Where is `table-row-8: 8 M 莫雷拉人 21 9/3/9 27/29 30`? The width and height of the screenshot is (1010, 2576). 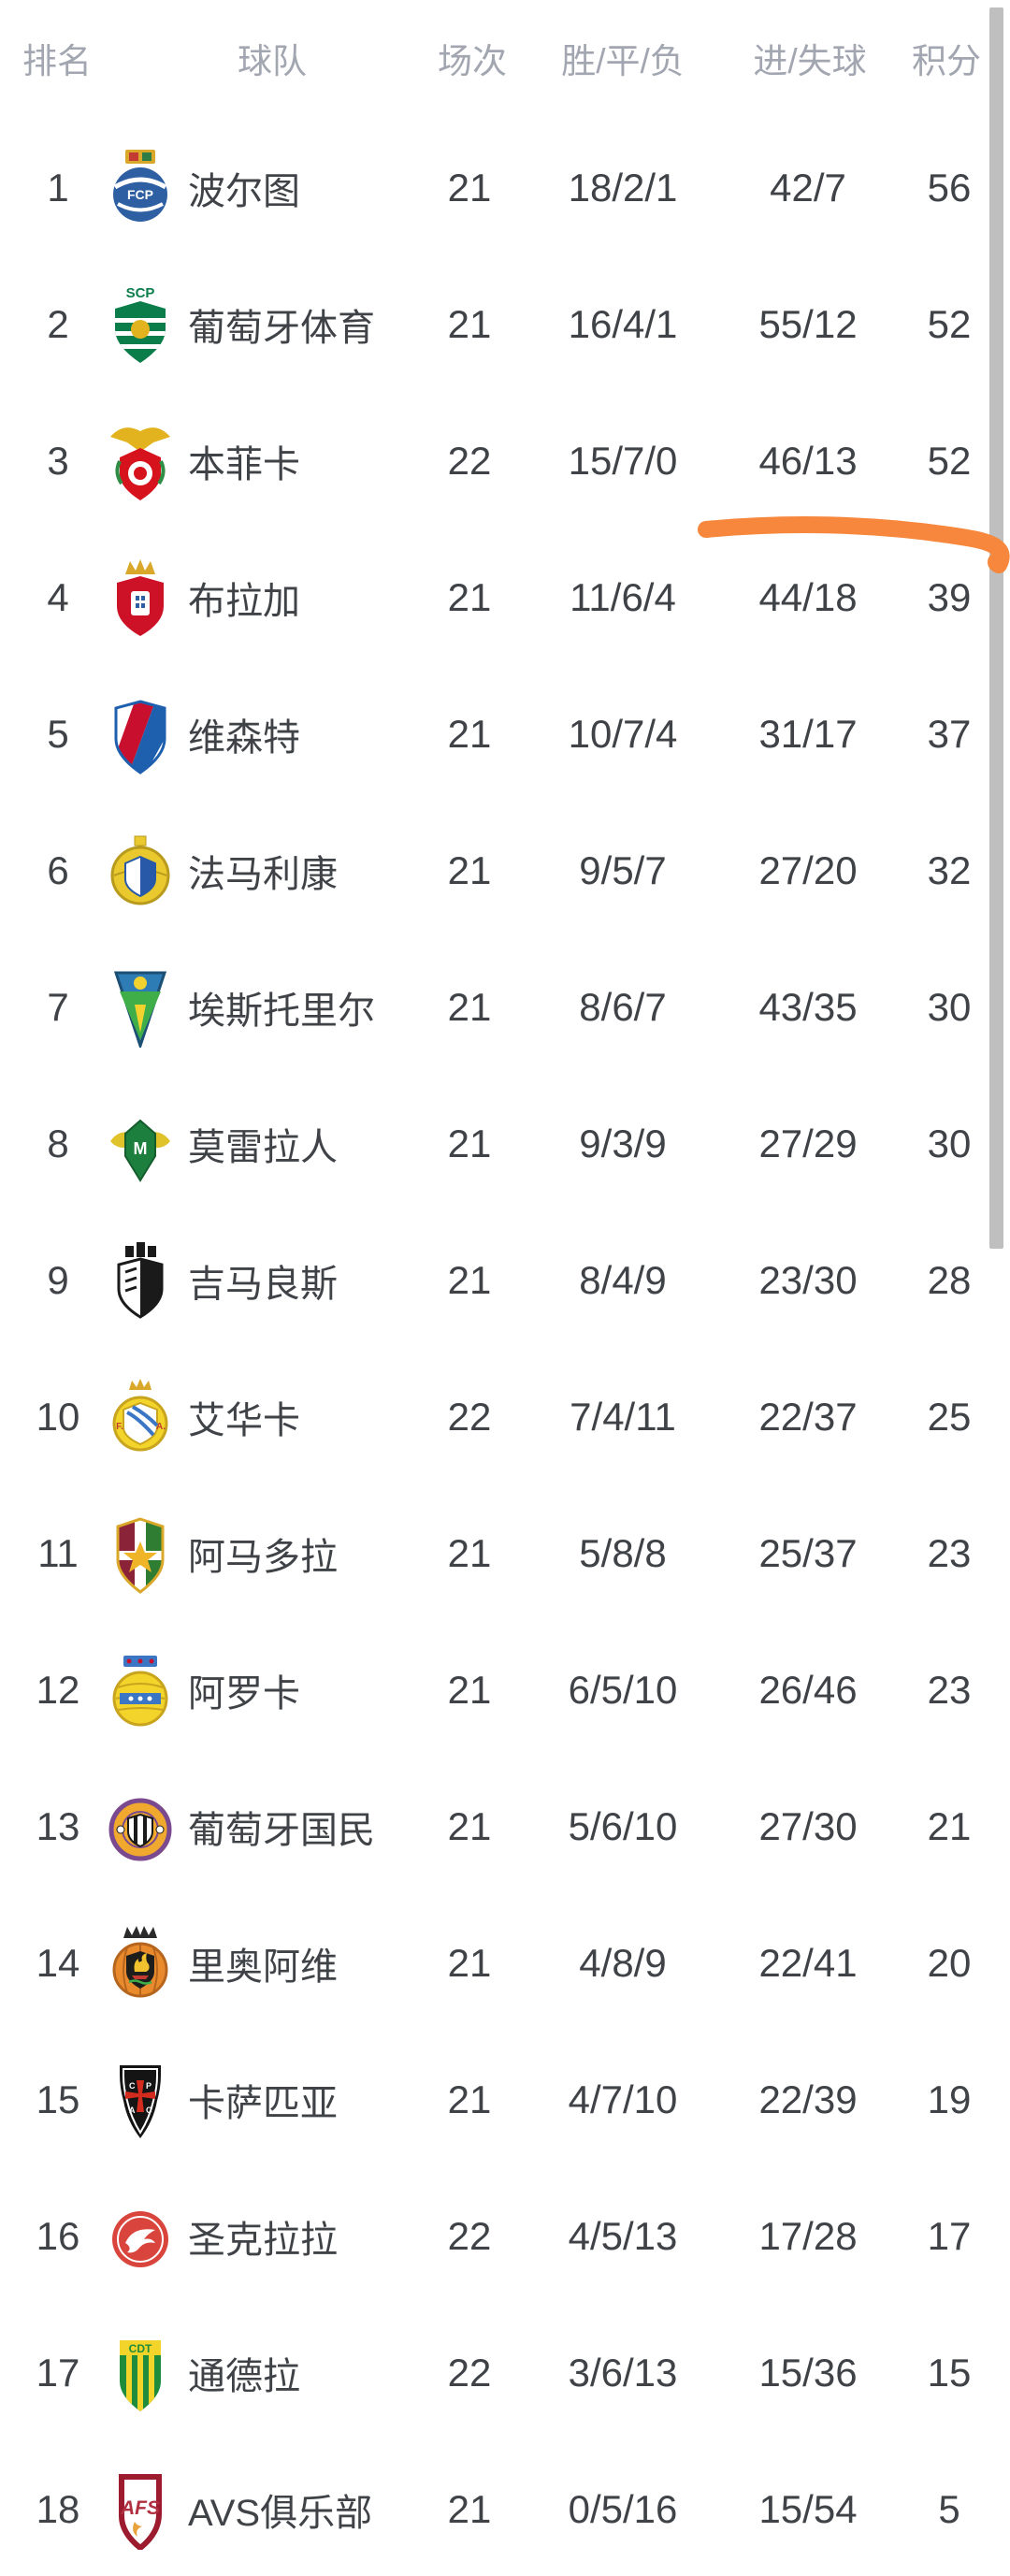 table-row-8: 8 M 莫雷拉人 21 9/3/9 27/29 30 is located at coordinates (505, 1144).